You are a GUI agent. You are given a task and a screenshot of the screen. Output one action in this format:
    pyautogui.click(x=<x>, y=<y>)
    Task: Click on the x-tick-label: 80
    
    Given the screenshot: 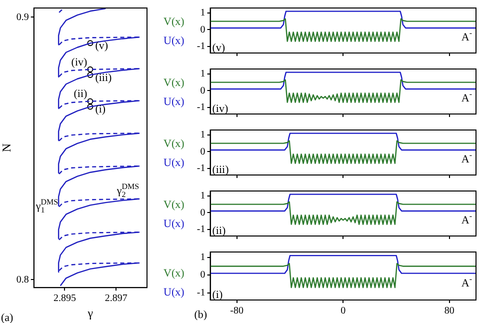 What is the action you would take?
    pyautogui.click(x=449, y=311)
    